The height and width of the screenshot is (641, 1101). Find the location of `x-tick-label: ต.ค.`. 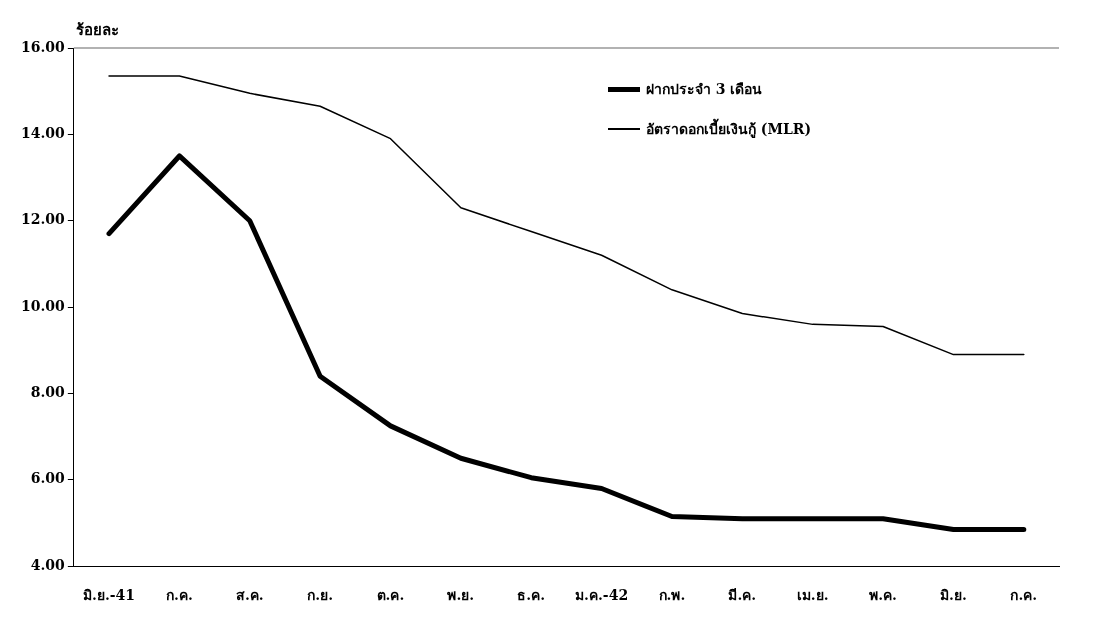

x-tick-label: ต.ค. is located at coordinates (390, 595).